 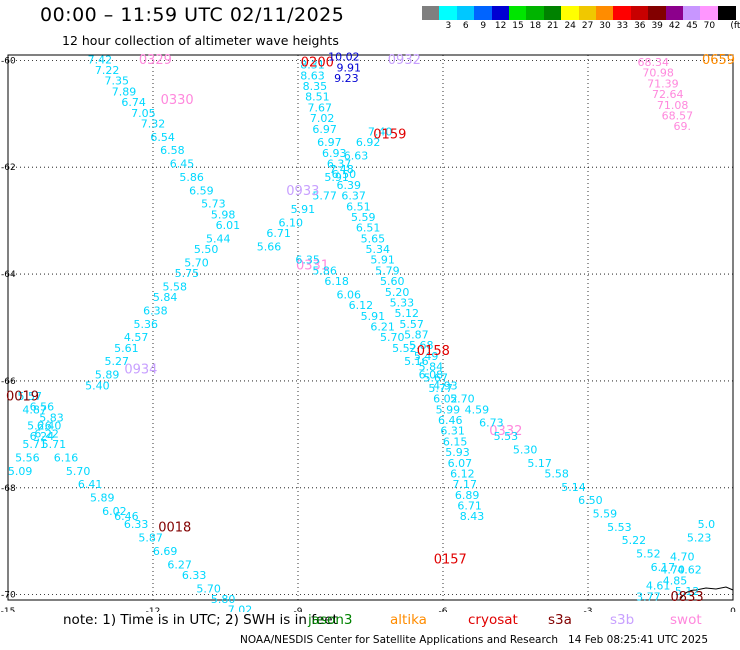 I want to click on mission-label: s3b, so click(x=622, y=620).